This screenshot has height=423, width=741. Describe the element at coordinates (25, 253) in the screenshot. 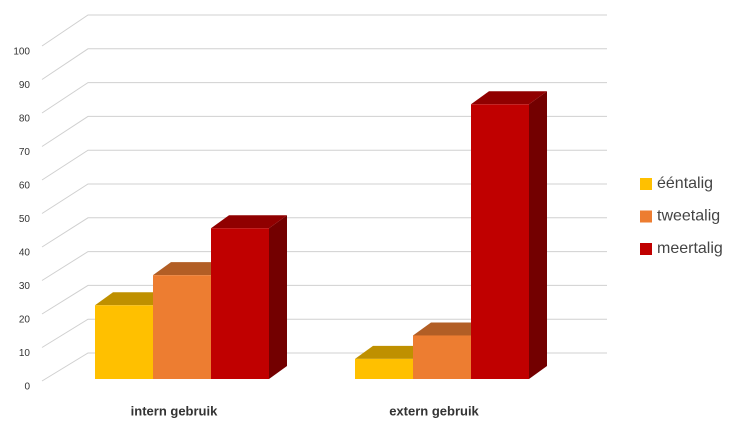

I see `y-tick-label: 40` at that location.